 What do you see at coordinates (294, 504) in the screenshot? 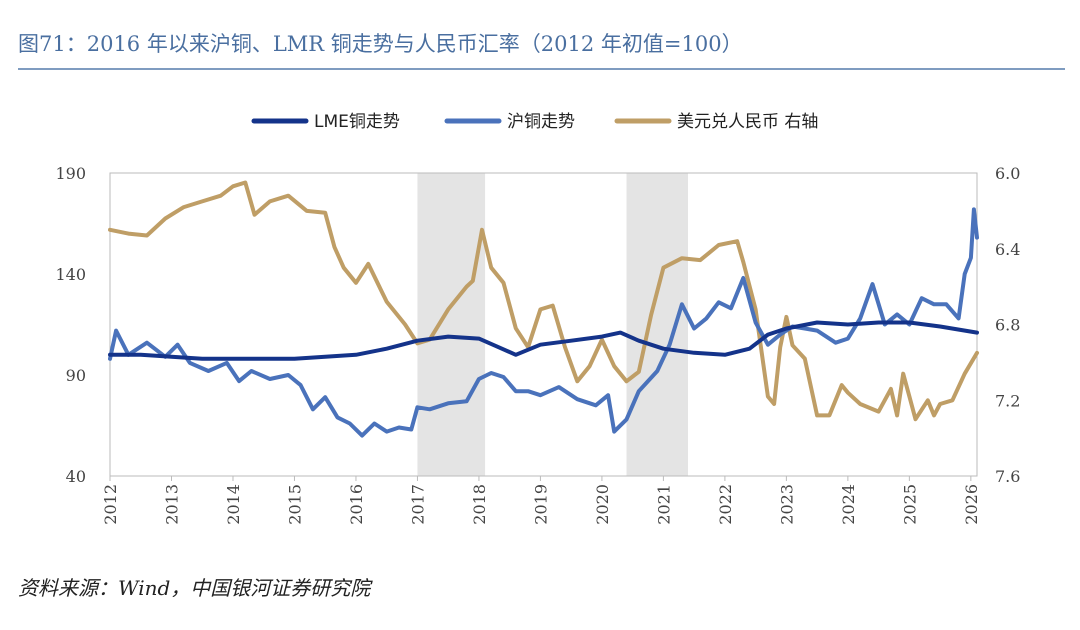
I see `x-tick-label: 2015` at bounding box center [294, 504].